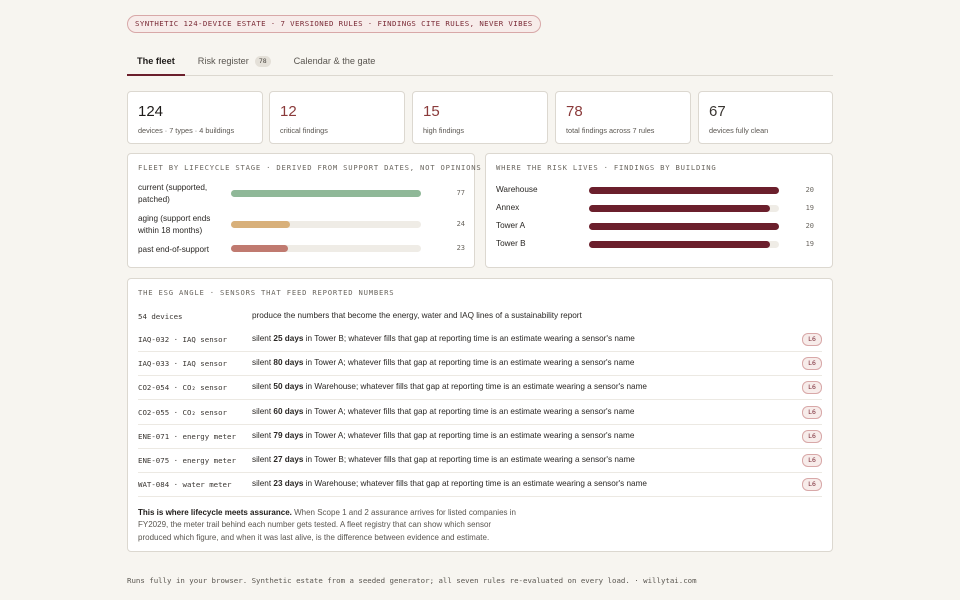  I want to click on lifecycle-row: current (supported, patched) 77, so click(301, 195).